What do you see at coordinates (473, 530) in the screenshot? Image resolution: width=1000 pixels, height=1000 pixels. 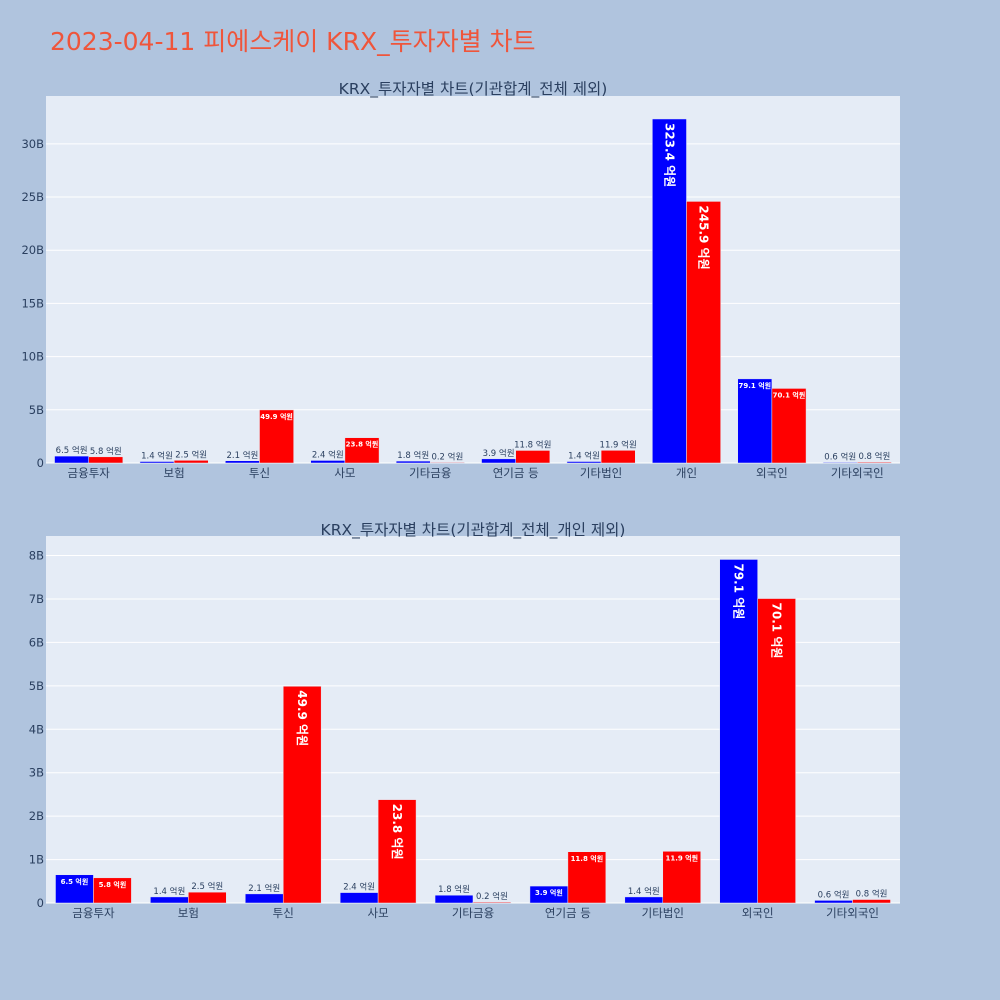 I see `chart-title: KRX_투자자별 차트(기관합계_전체_개인 제외)` at bounding box center [473, 530].